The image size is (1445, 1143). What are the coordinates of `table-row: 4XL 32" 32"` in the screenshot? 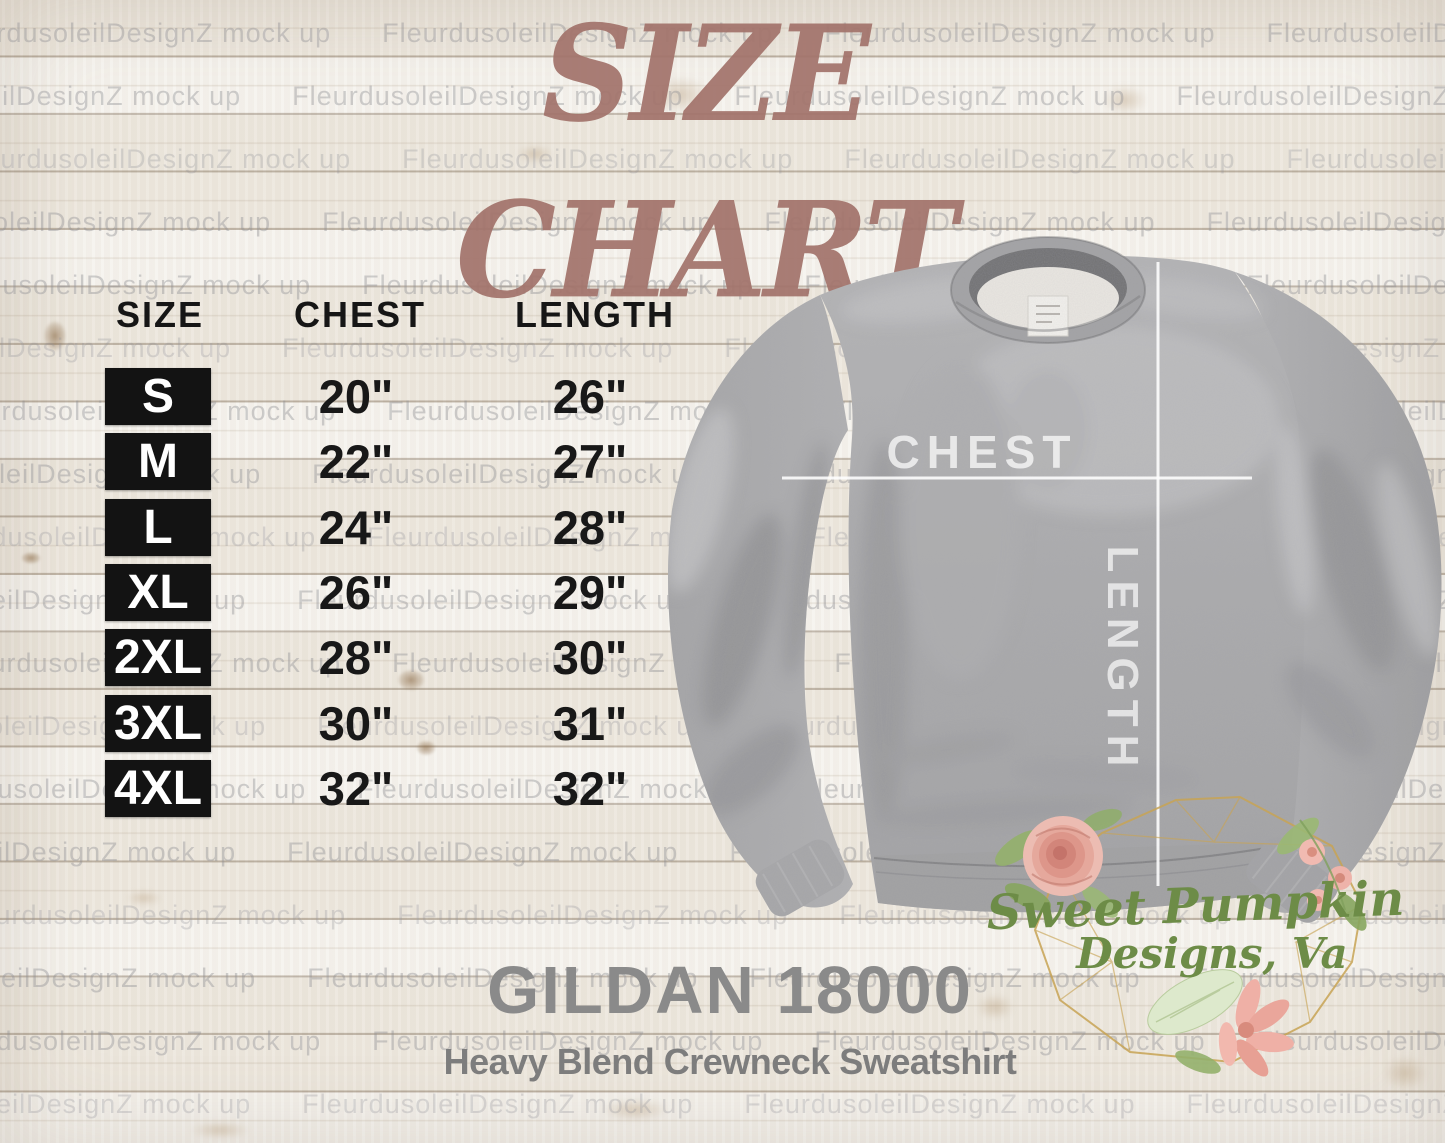 It's located at (360, 788).